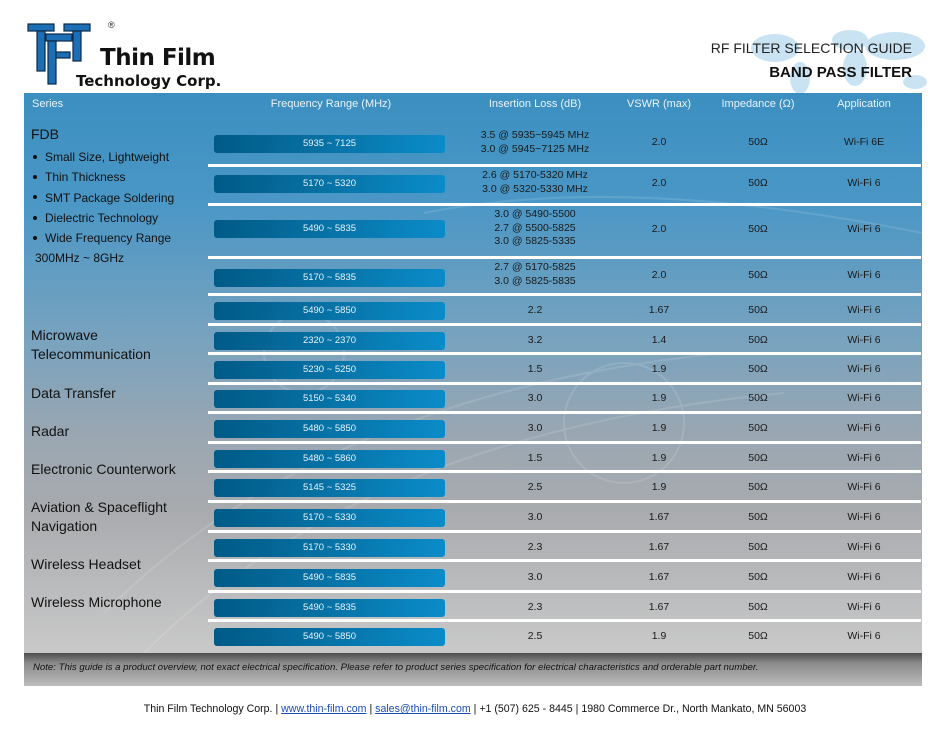 The width and height of the screenshot is (950, 735). What do you see at coordinates (107, 157) in the screenshot?
I see `feature-text: Small Size, Lightweight` at bounding box center [107, 157].